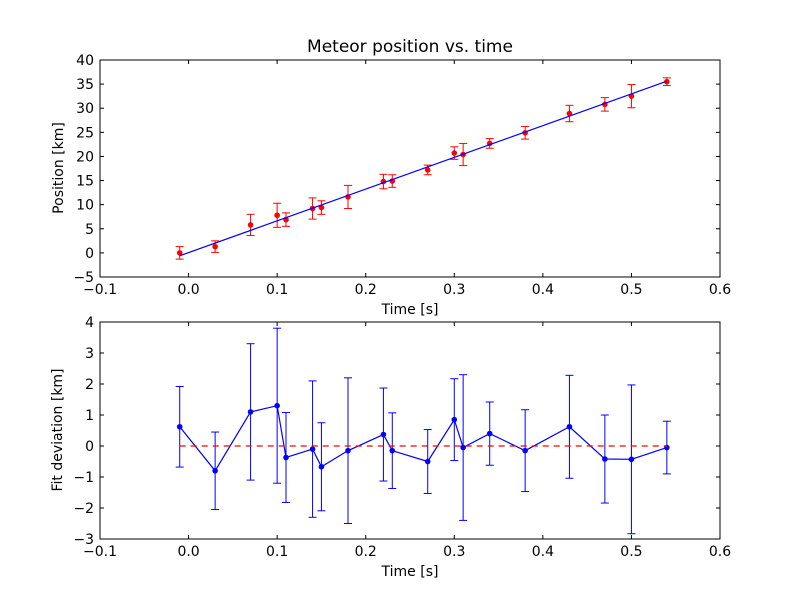 This screenshot has width=800, height=600. What do you see at coordinates (83, 540) in the screenshot?
I see `deviation-y-tick-label: −3` at bounding box center [83, 540].